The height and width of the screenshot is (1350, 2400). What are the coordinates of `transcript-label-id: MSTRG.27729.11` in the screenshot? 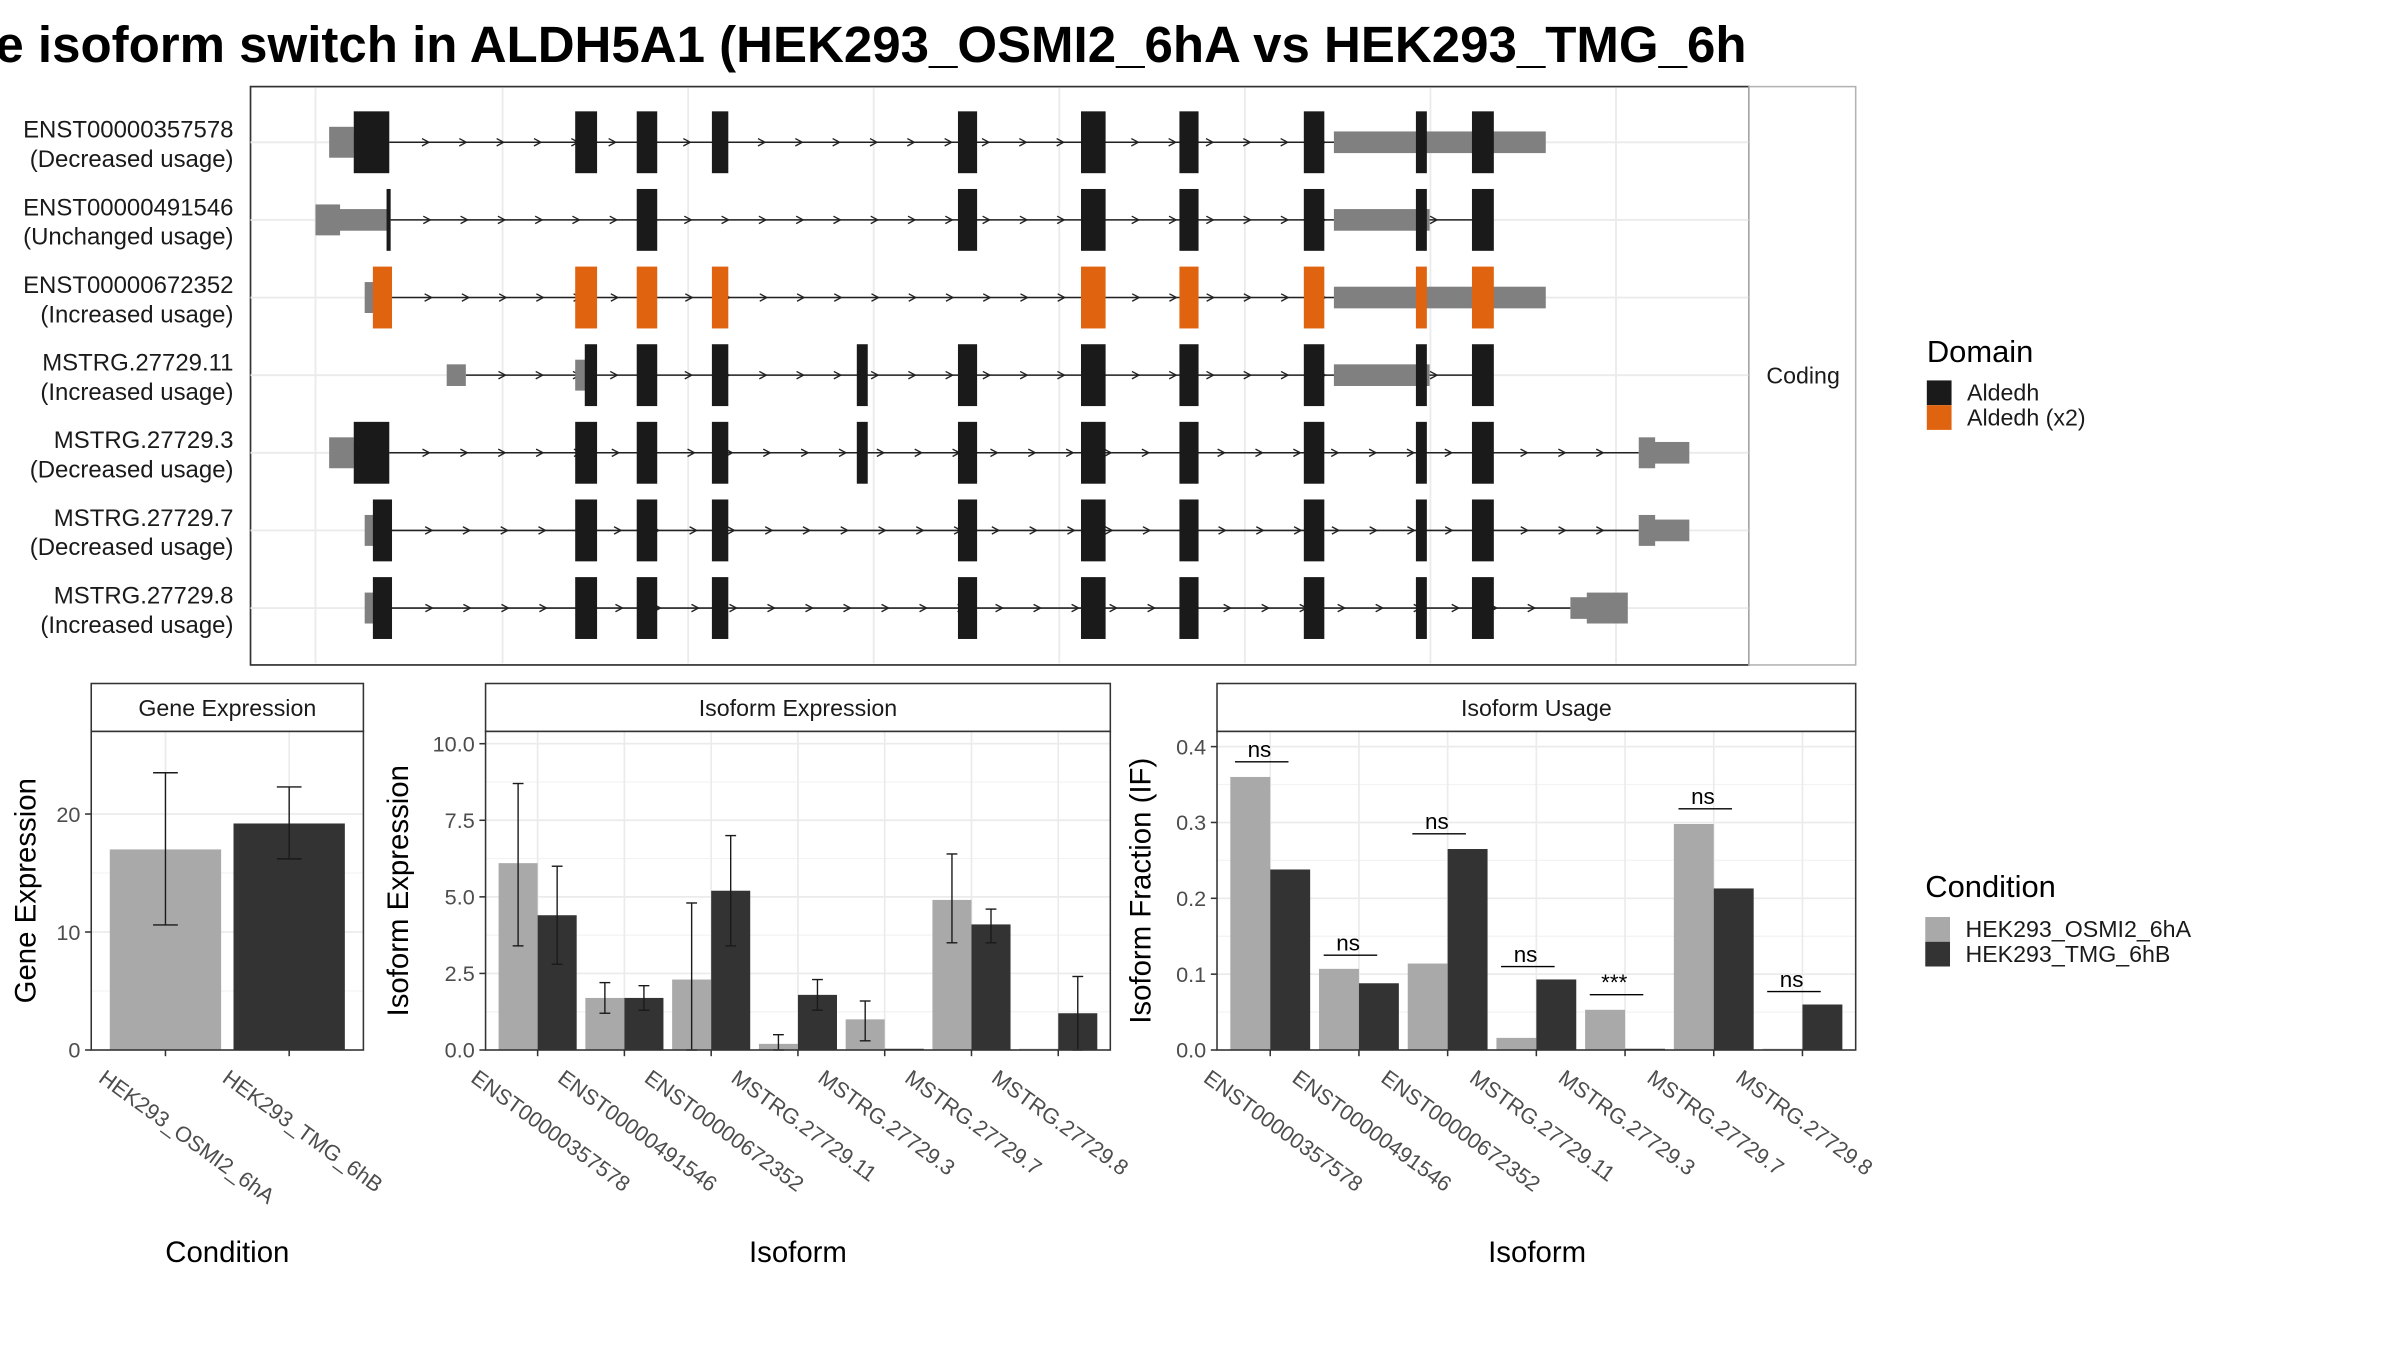 It's located at (137, 363).